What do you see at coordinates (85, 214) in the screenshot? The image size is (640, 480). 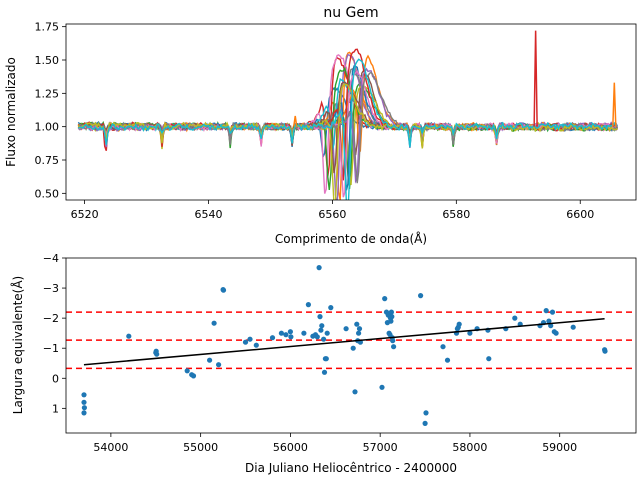 I see `x-tick-label: 6520` at bounding box center [85, 214].